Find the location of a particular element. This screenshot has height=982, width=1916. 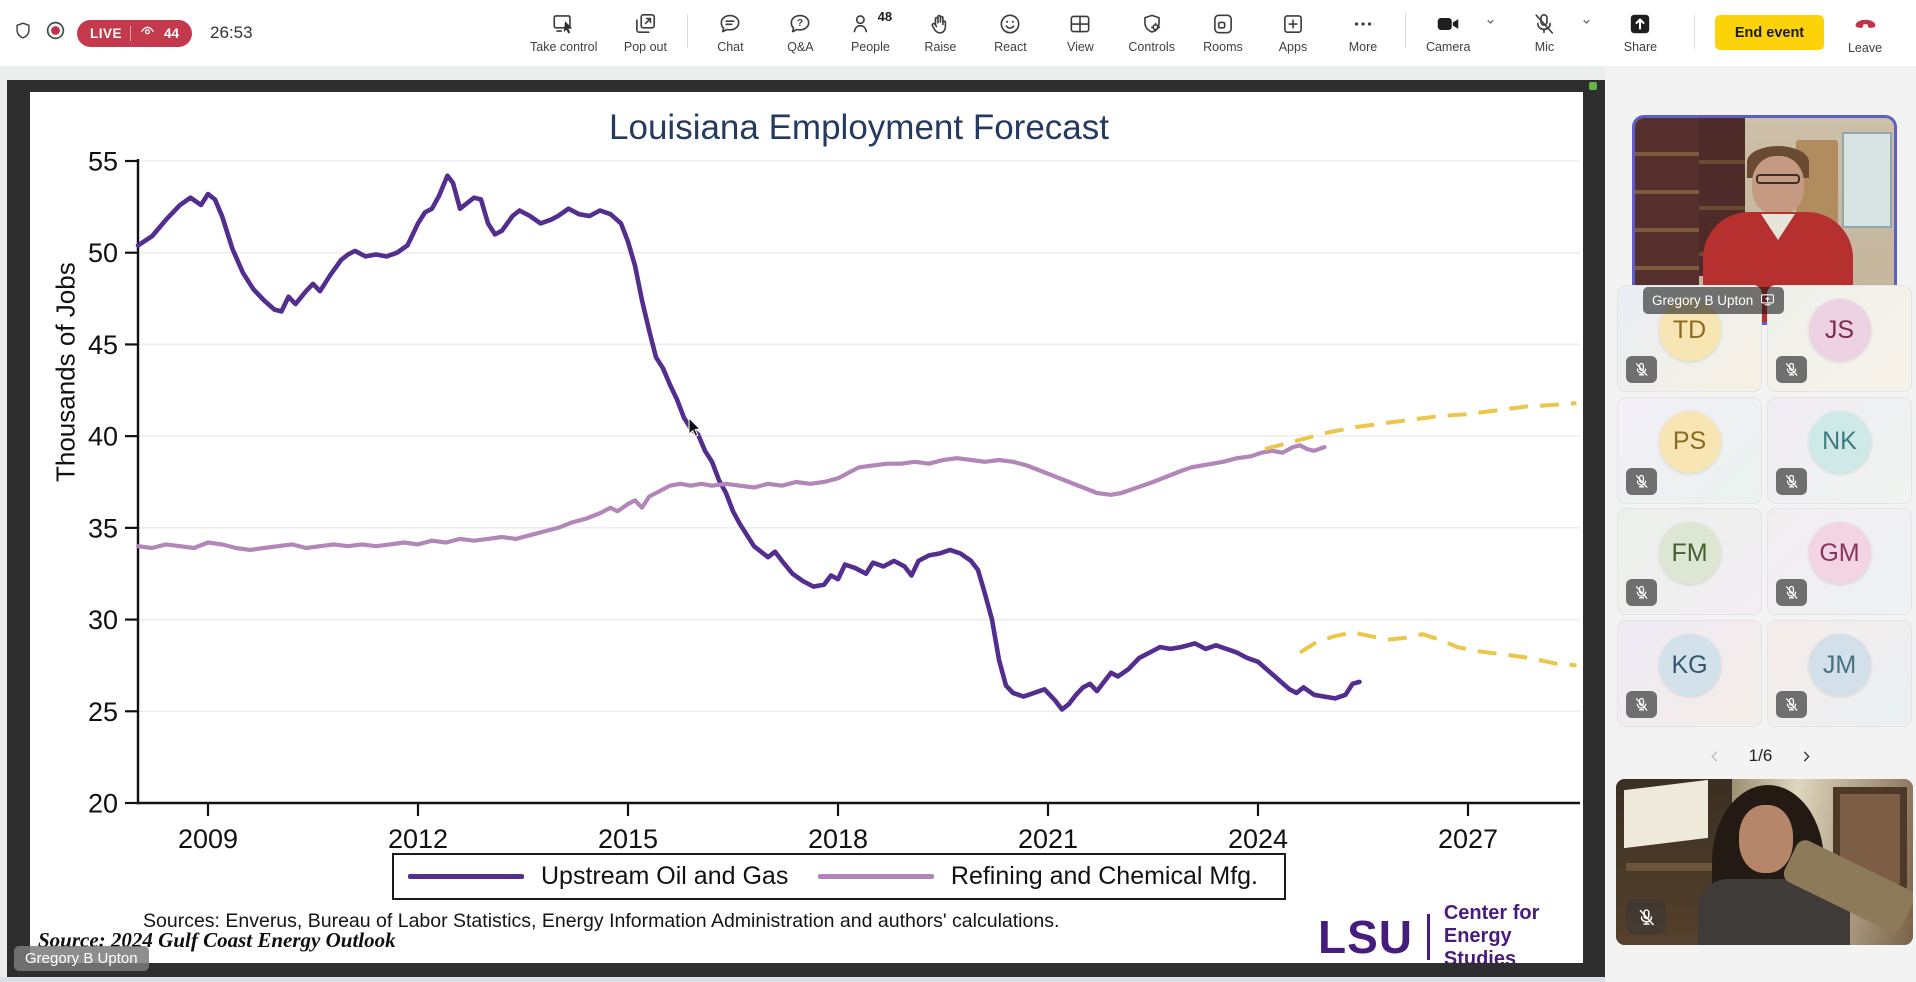

view-grid-icon is located at coordinates (1080, 26).